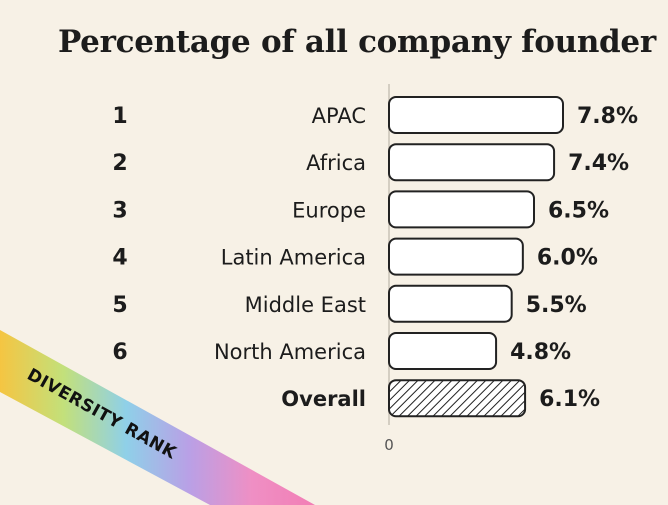 The width and height of the screenshot is (668, 505). I want to click on x-tick-label: 0, so click(389, 445).